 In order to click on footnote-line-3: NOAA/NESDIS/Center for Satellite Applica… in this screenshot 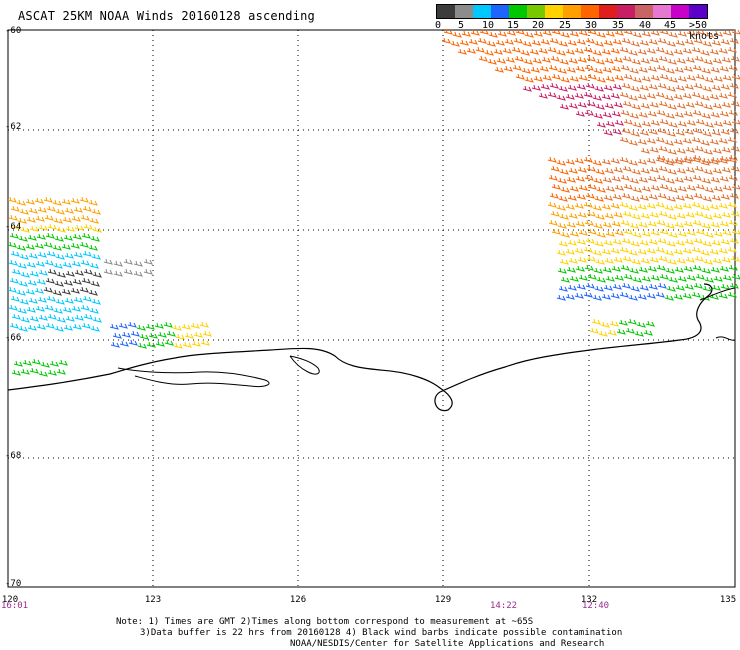, I will do `click(447, 644)`.